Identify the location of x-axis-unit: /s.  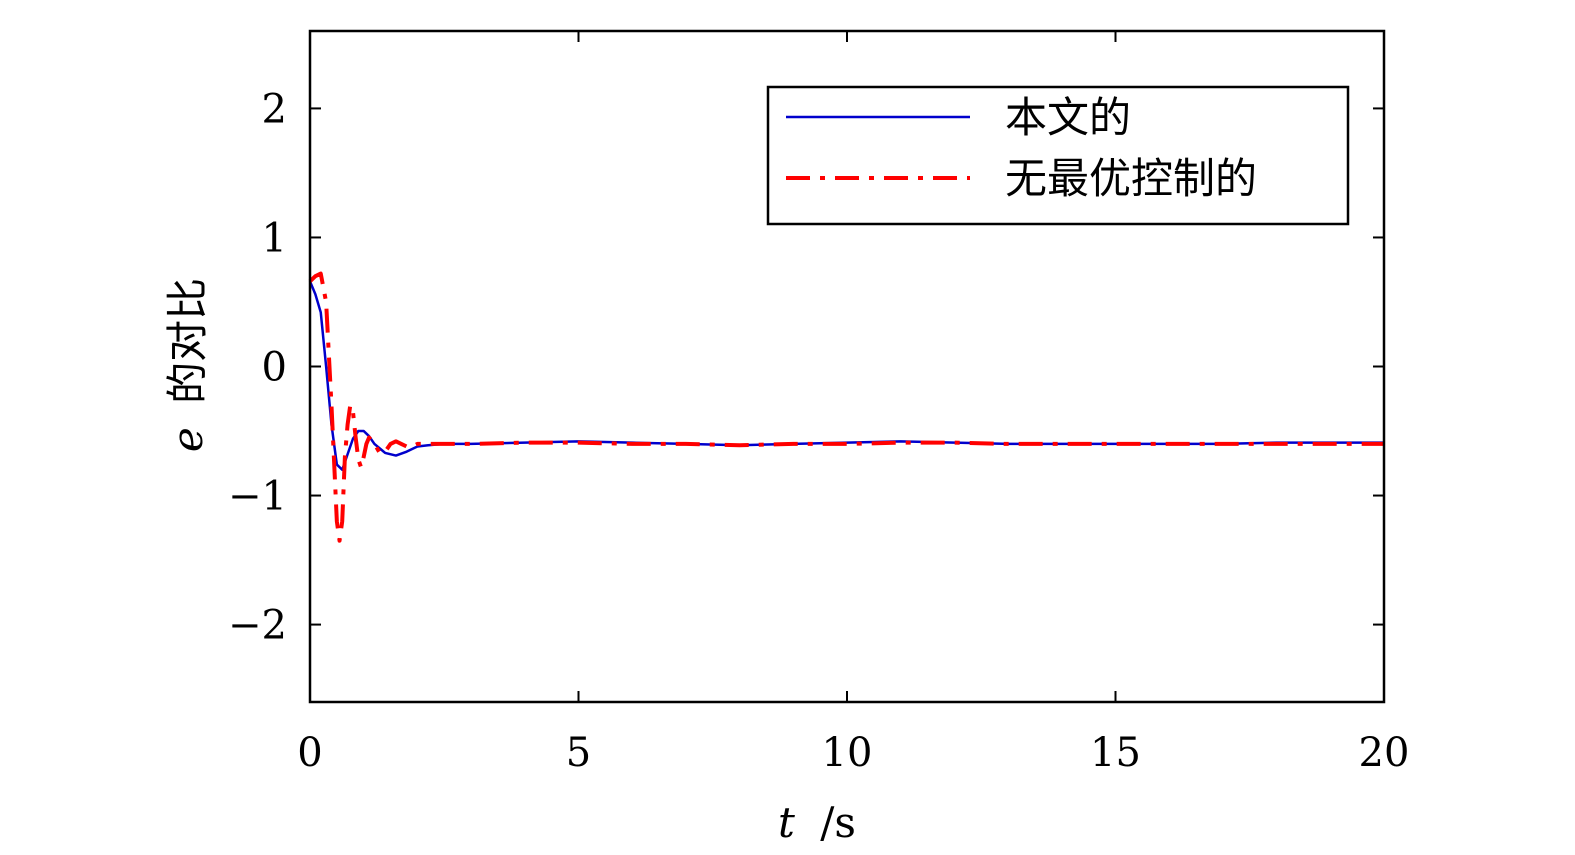
(838, 822).